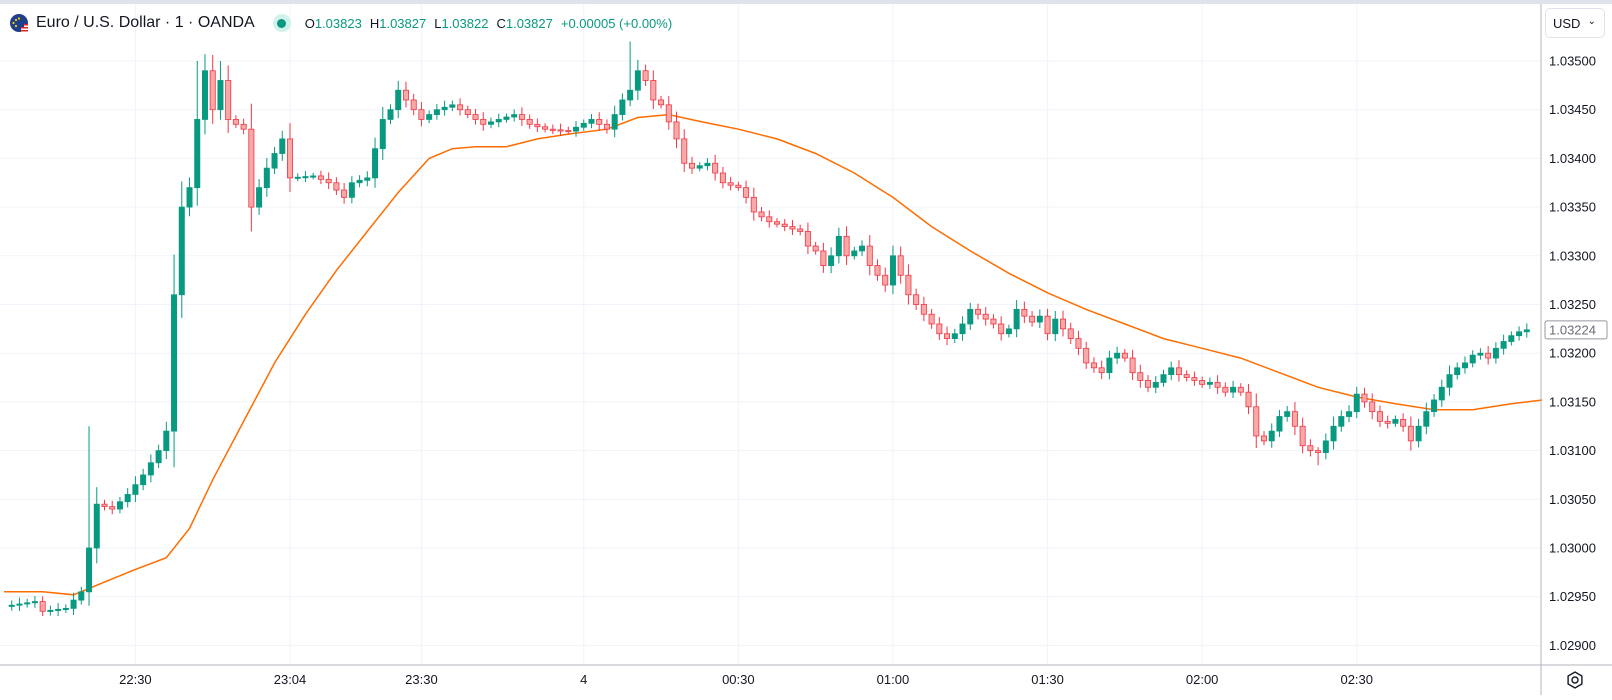 The image size is (1612, 700). What do you see at coordinates (1575, 680) in the screenshot?
I see `chart-settings-gear-icon` at bounding box center [1575, 680].